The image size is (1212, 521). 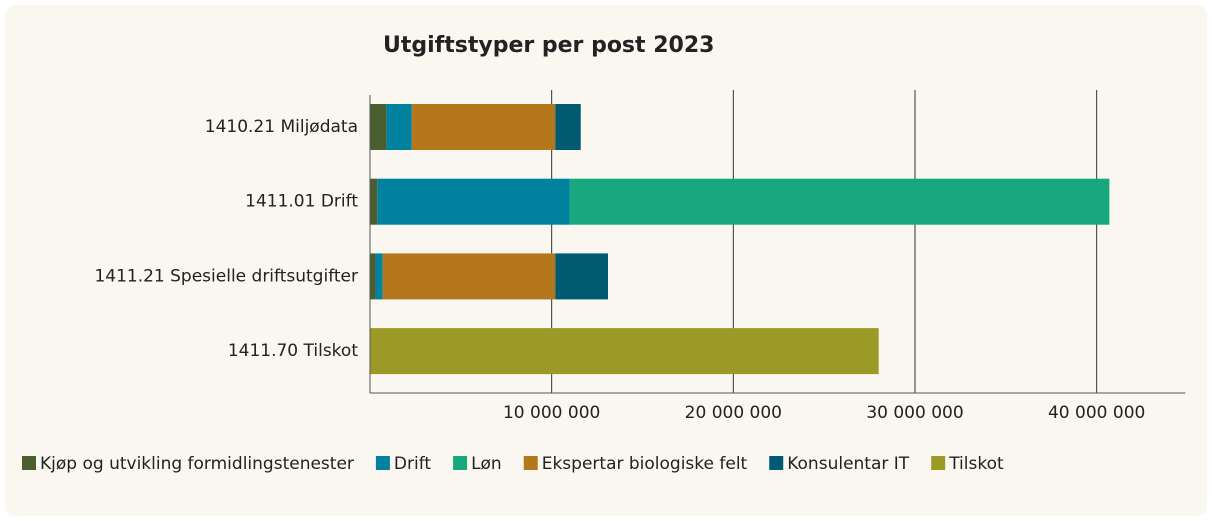 What do you see at coordinates (976, 464) in the screenshot?
I see `legend-label: Tilskot` at bounding box center [976, 464].